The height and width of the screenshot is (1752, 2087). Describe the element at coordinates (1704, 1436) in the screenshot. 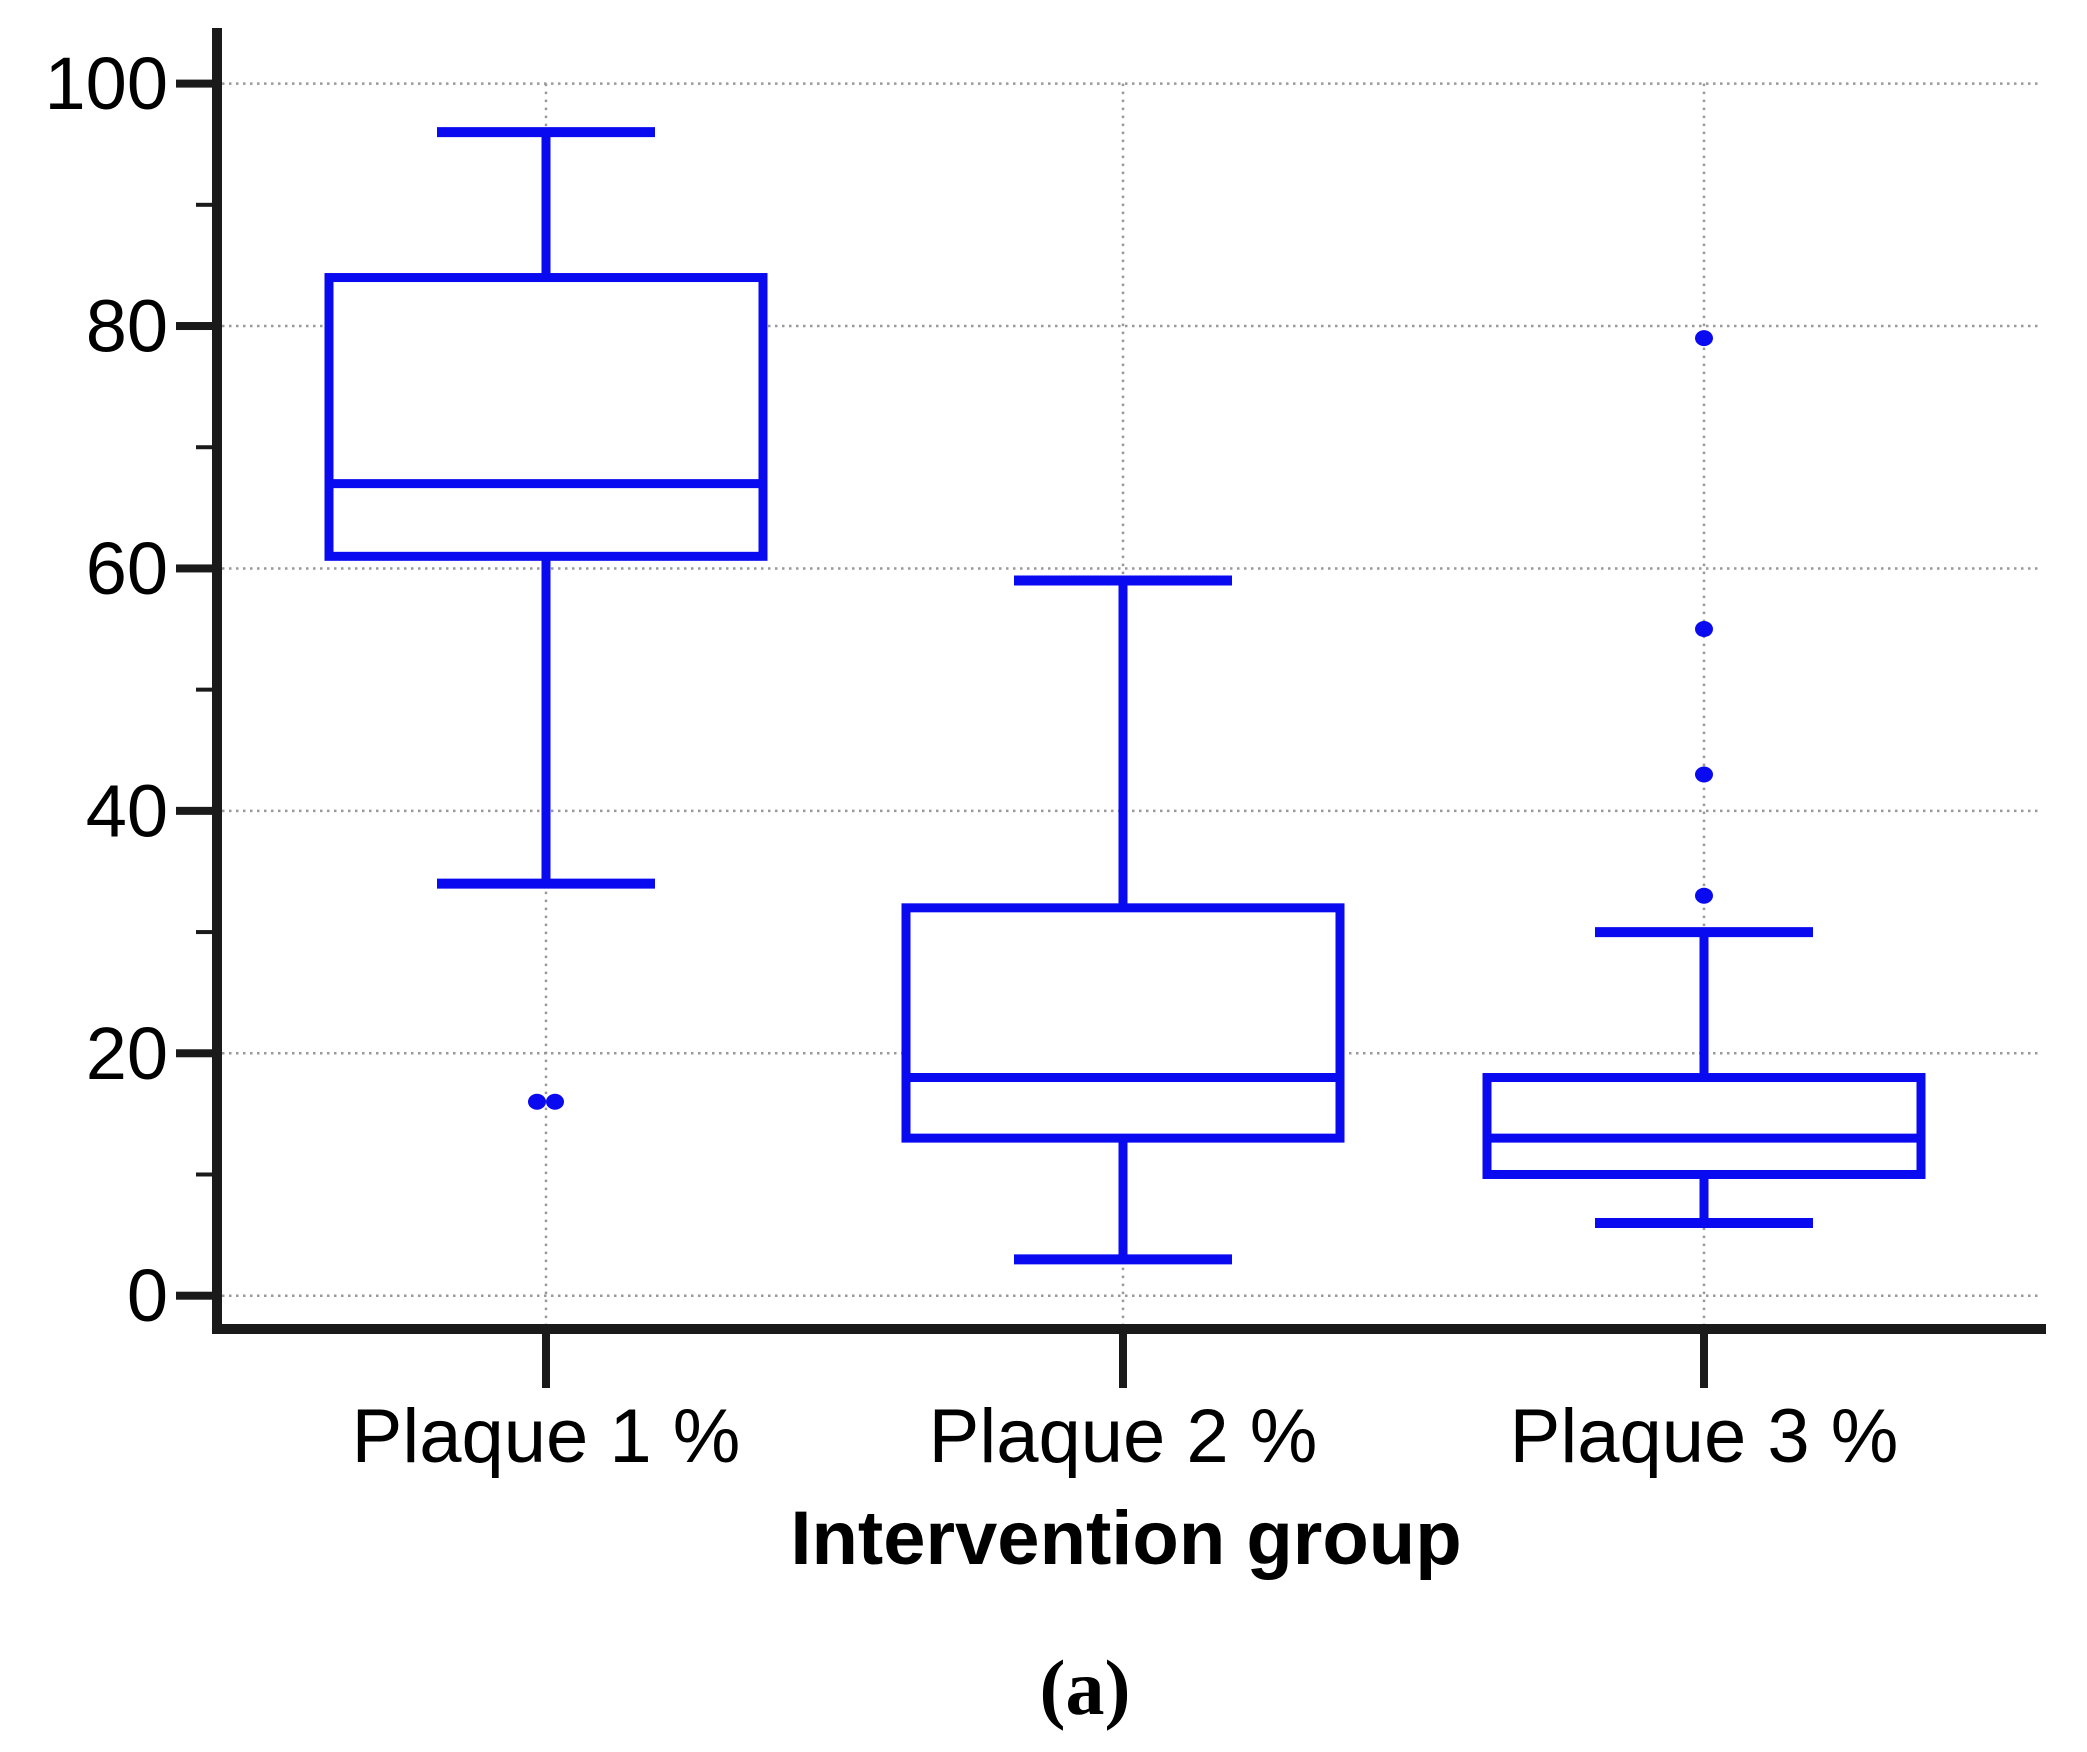

I see `x-tick-label-plaque-3: Plaque 3 %` at that location.